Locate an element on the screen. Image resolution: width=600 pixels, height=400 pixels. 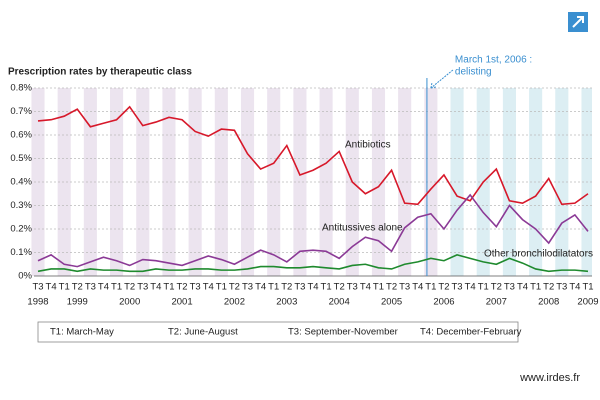
series-label: Other bronchilodilatators is located at coordinates (538, 254).